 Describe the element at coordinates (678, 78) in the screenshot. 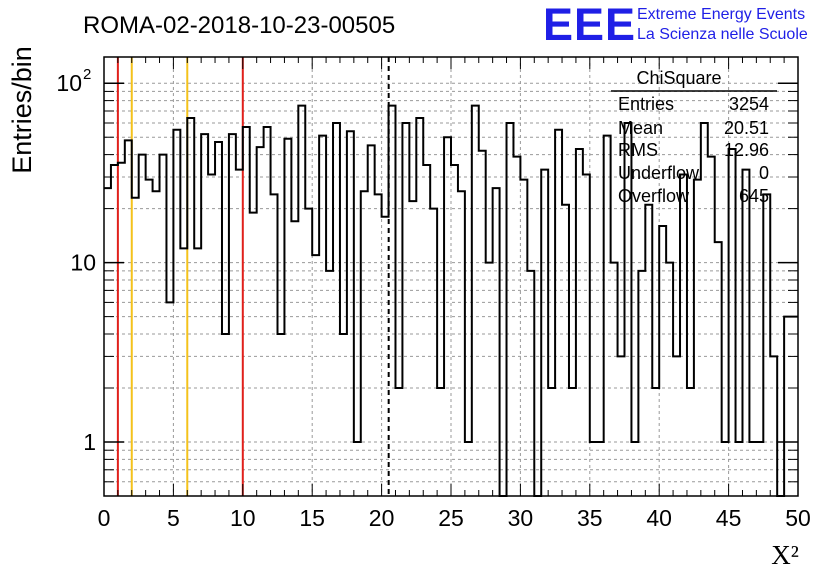

I see `stats-title: ChiSquare` at that location.